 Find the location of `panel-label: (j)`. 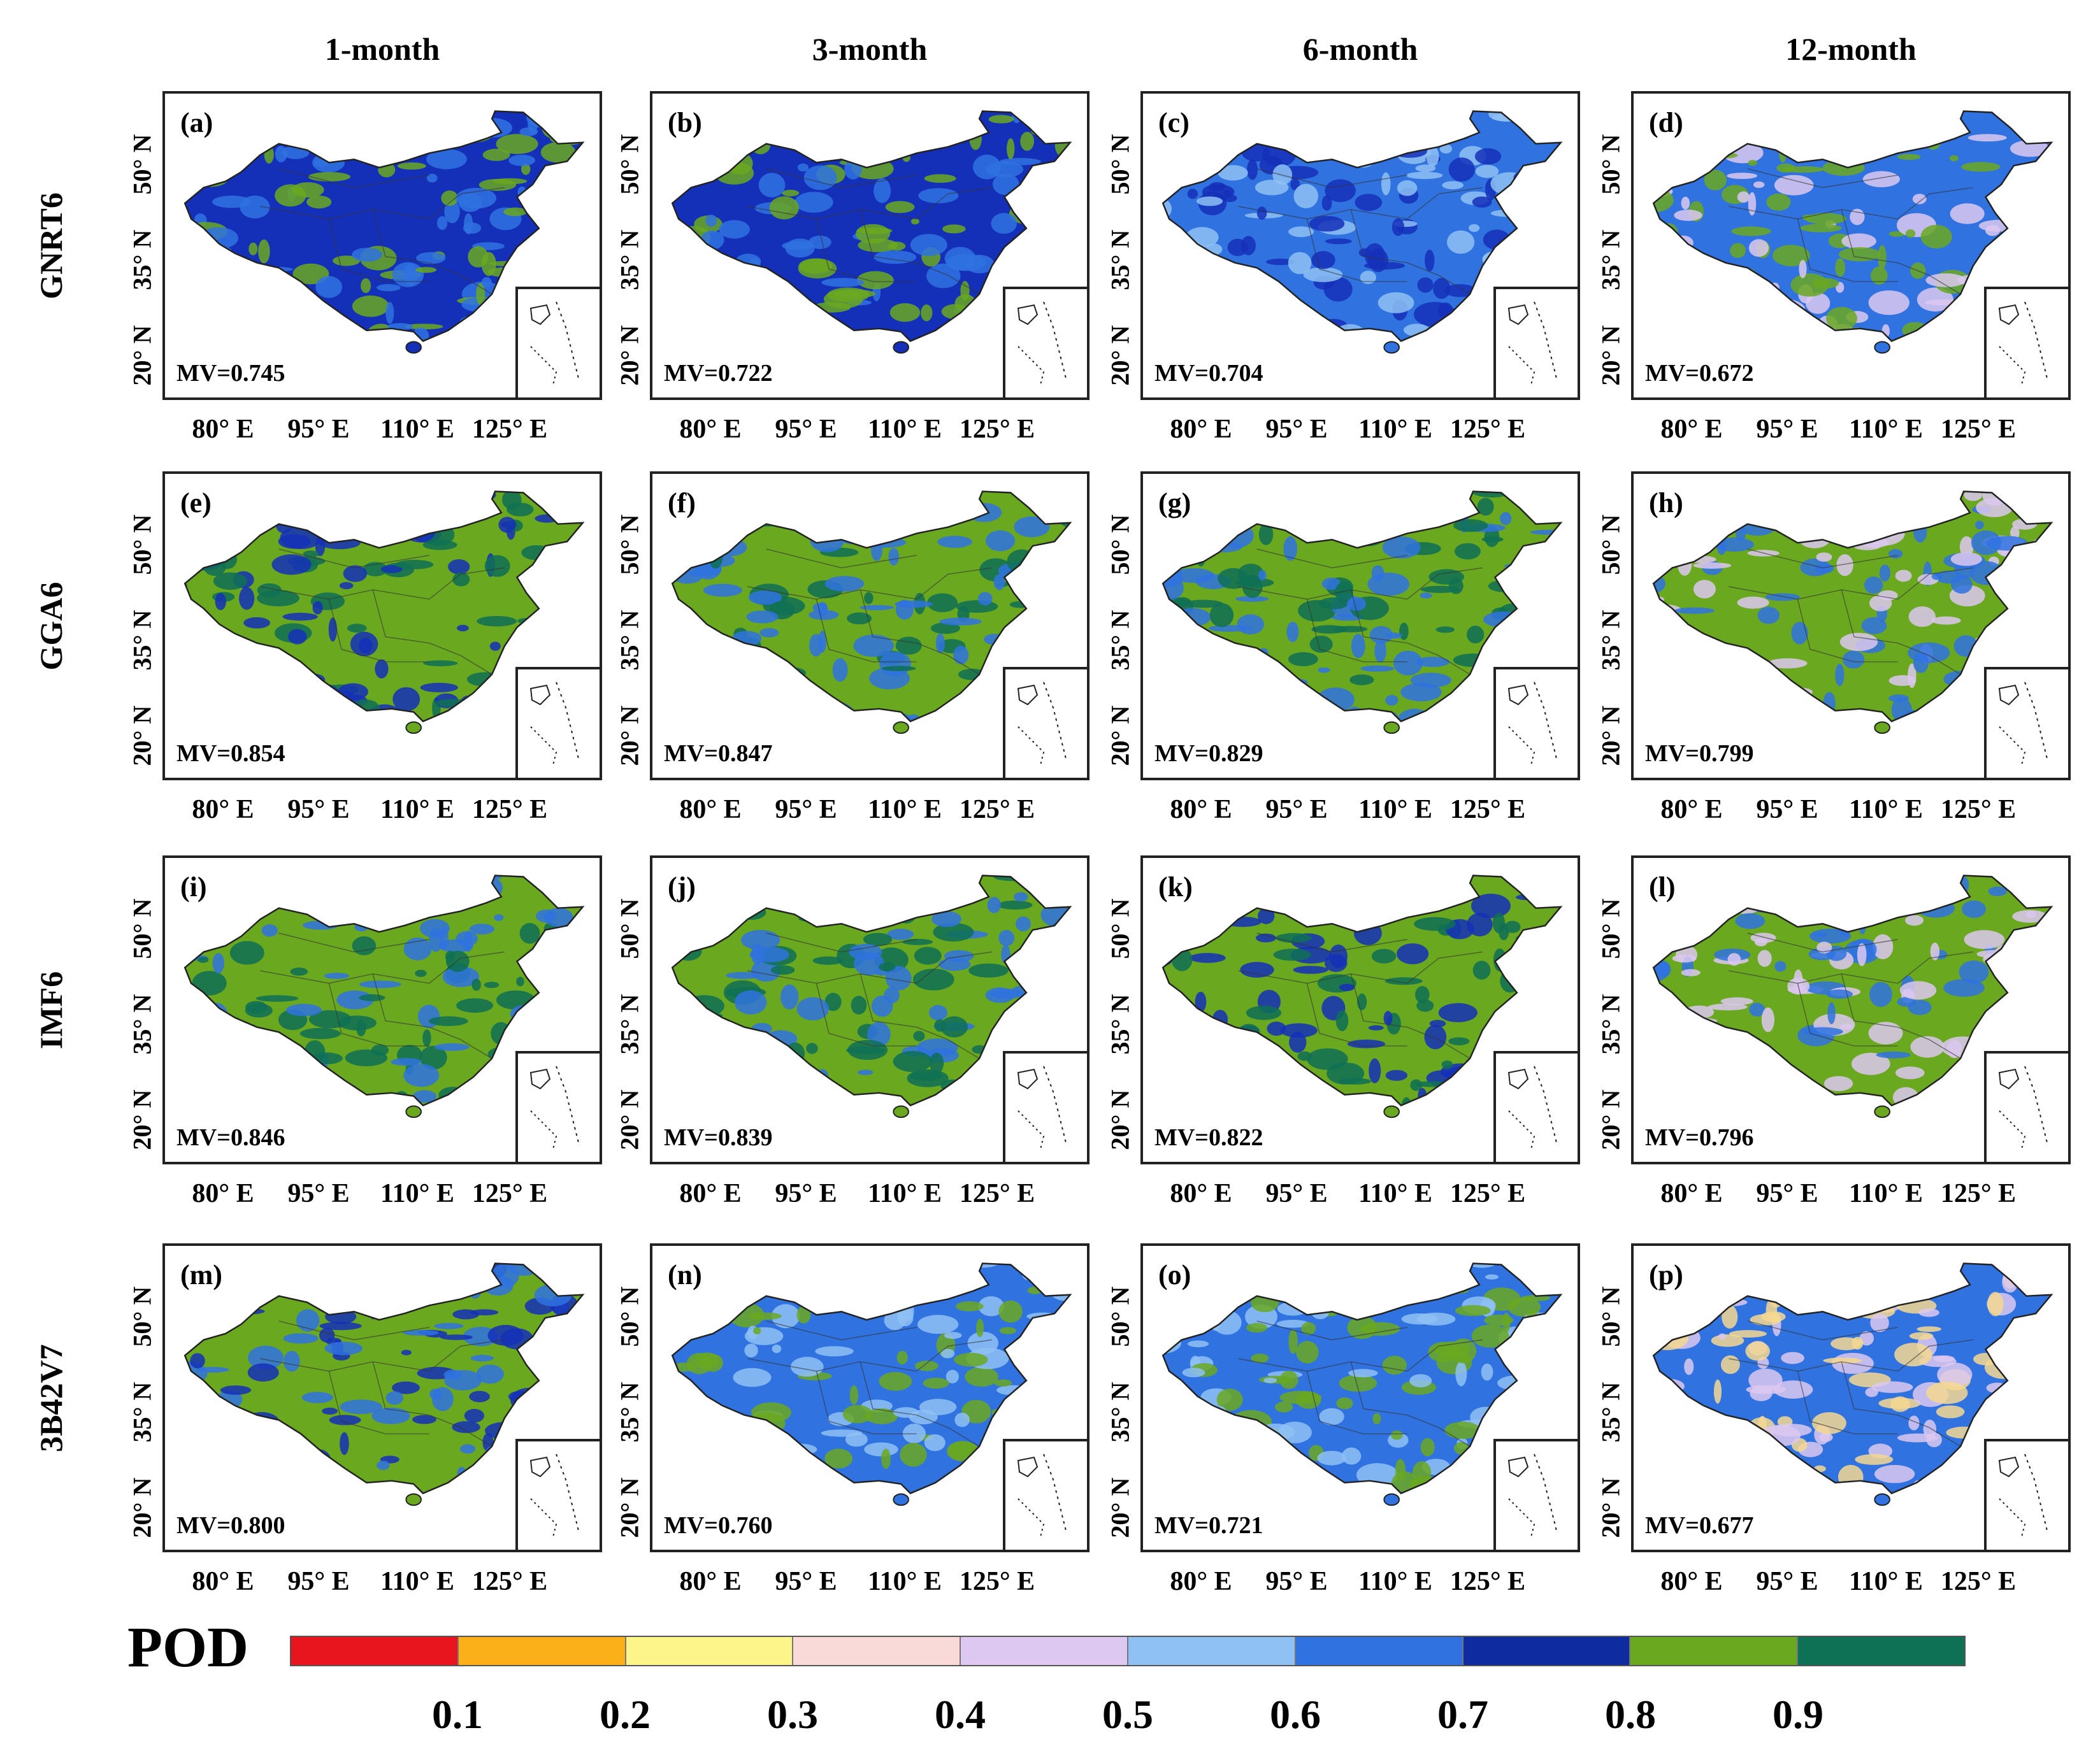

panel-label: (j) is located at coordinates (682, 887).